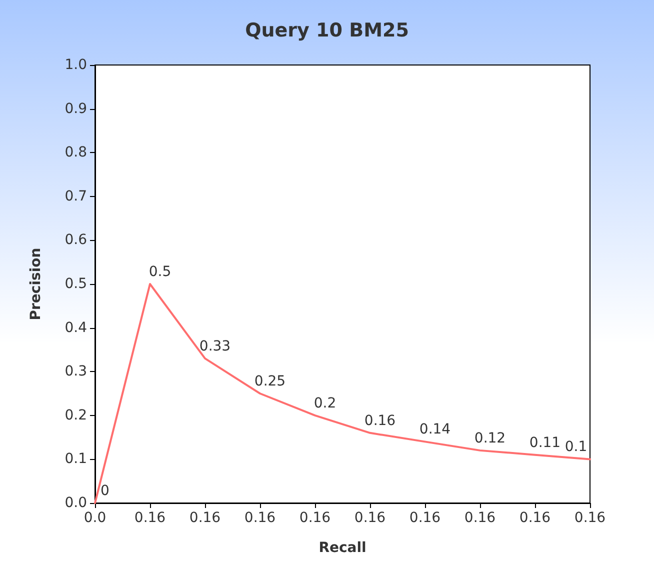 The image size is (654, 573). I want to click on y-tick-label: 0.7, so click(75, 196).